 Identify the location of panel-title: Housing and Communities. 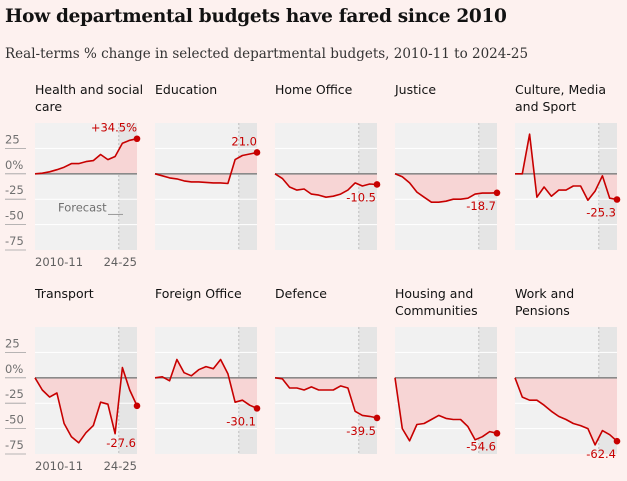
(436, 302).